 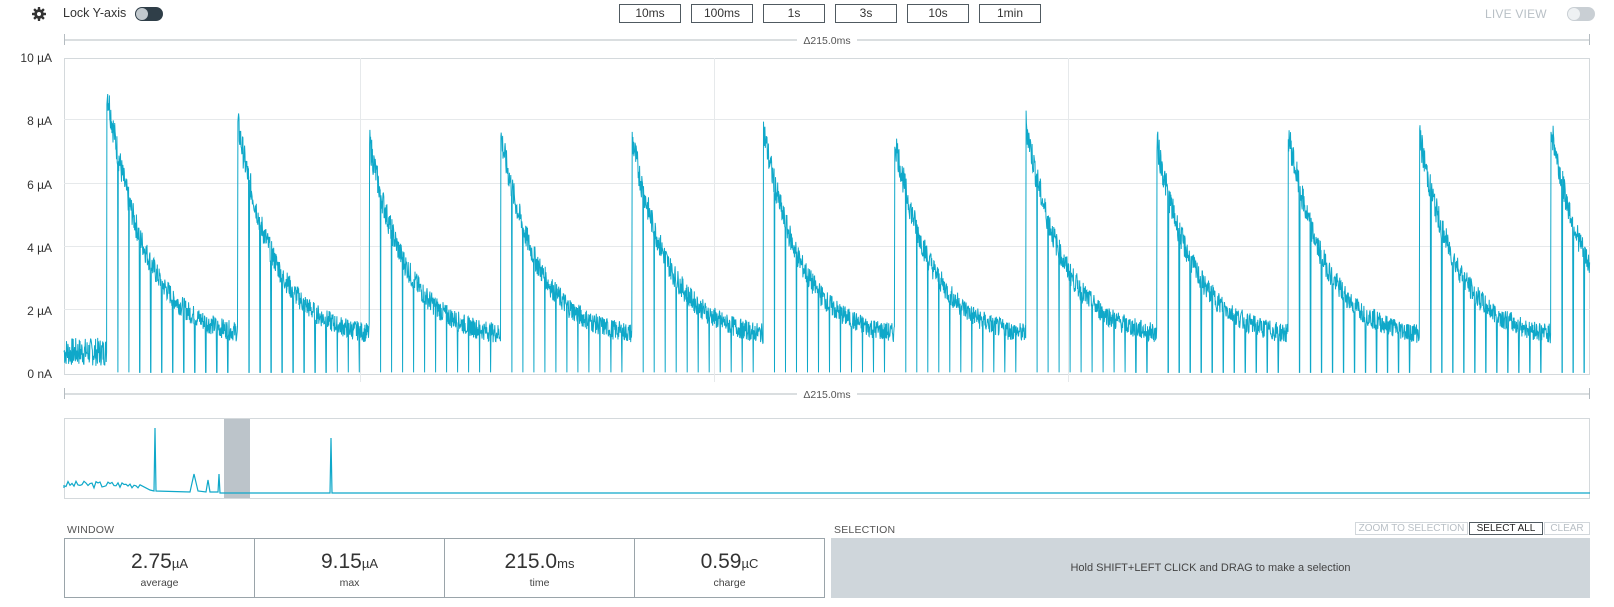 I want to click on select-all-button: SELECT ALL, so click(x=1506, y=528).